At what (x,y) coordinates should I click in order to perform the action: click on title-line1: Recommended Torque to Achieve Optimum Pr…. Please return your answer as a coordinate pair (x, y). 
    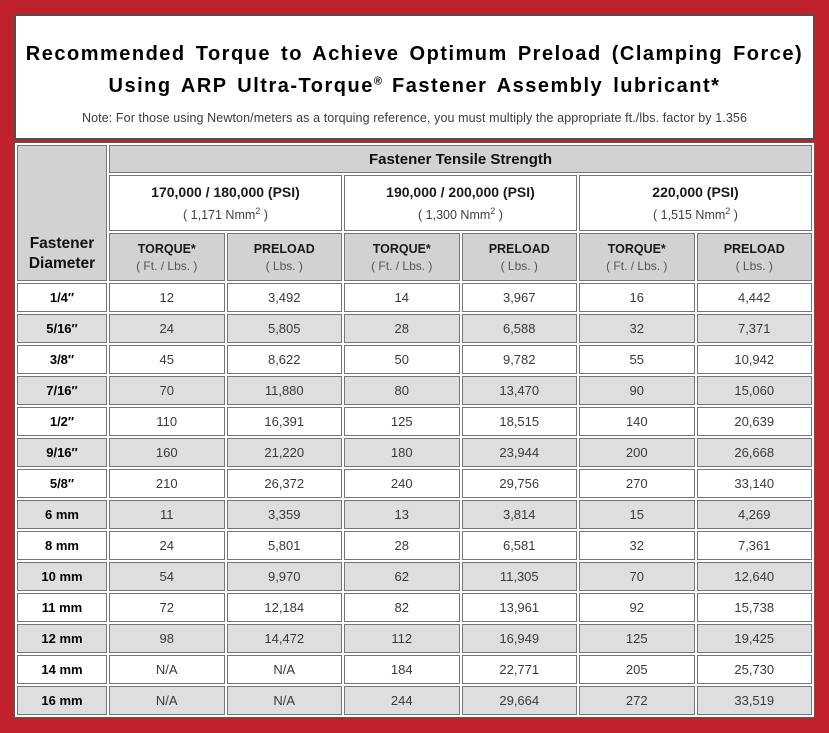
    Looking at the image, I should click on (414, 54).